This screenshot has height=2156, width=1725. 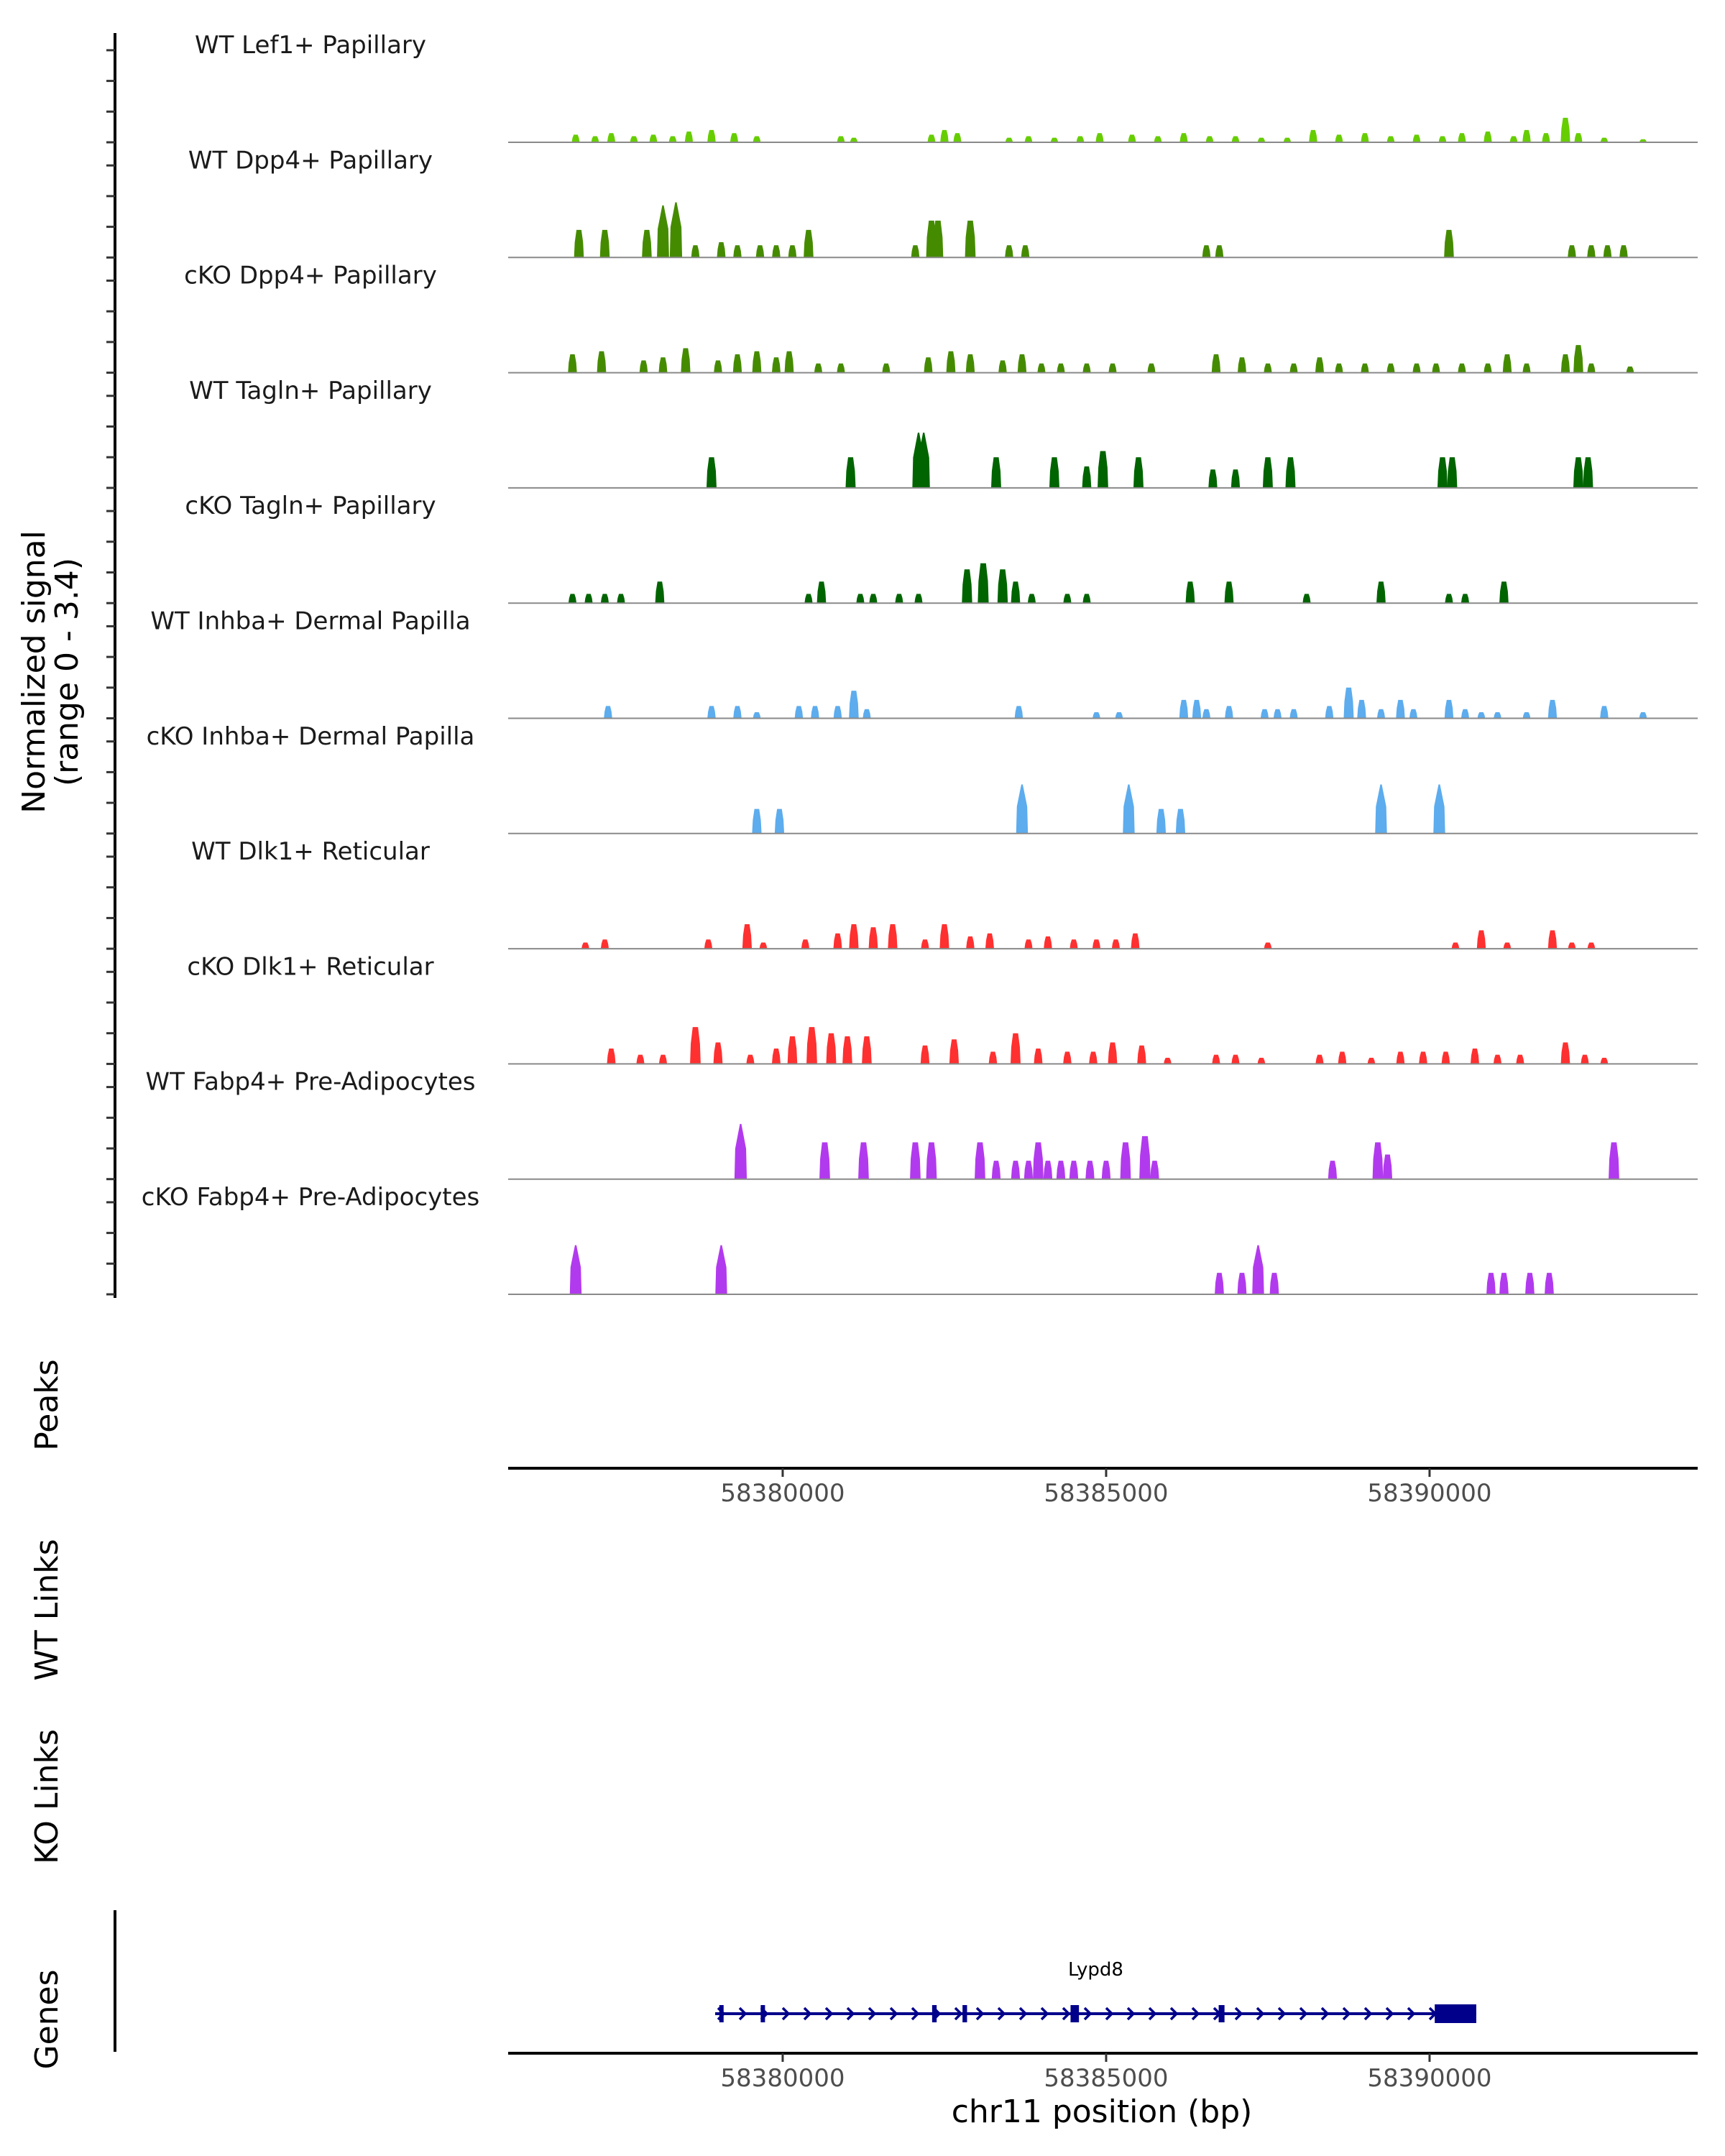 What do you see at coordinates (941, 318) in the screenshot?
I see `track: cKO Dpp4+ Papillary` at bounding box center [941, 318].